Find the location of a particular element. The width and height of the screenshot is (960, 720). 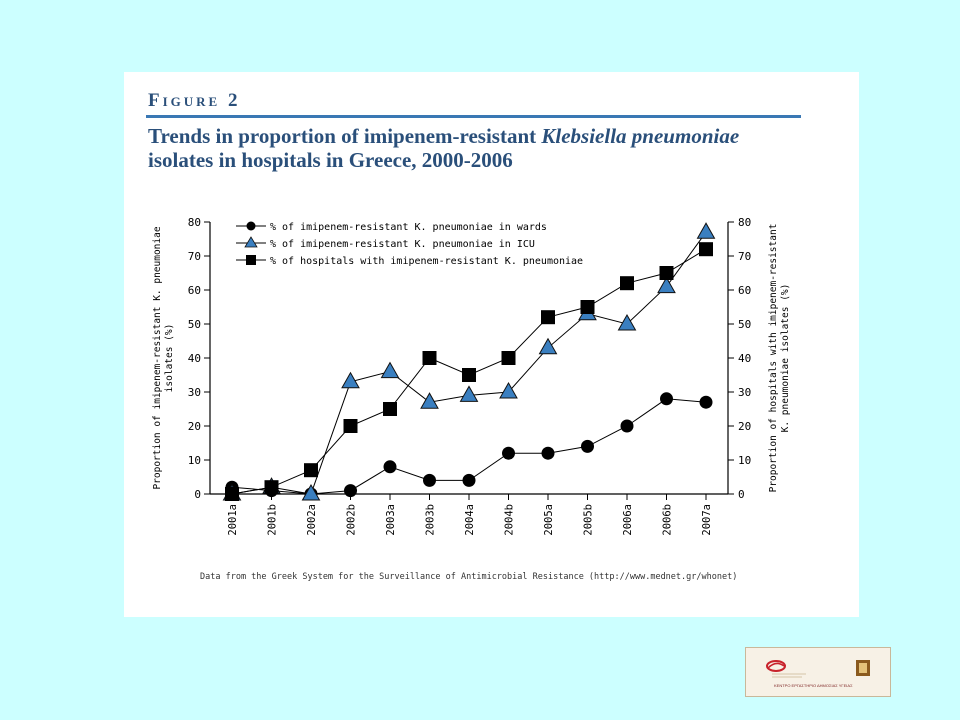

right-y-tick-label: 40 is located at coordinates (744, 358).